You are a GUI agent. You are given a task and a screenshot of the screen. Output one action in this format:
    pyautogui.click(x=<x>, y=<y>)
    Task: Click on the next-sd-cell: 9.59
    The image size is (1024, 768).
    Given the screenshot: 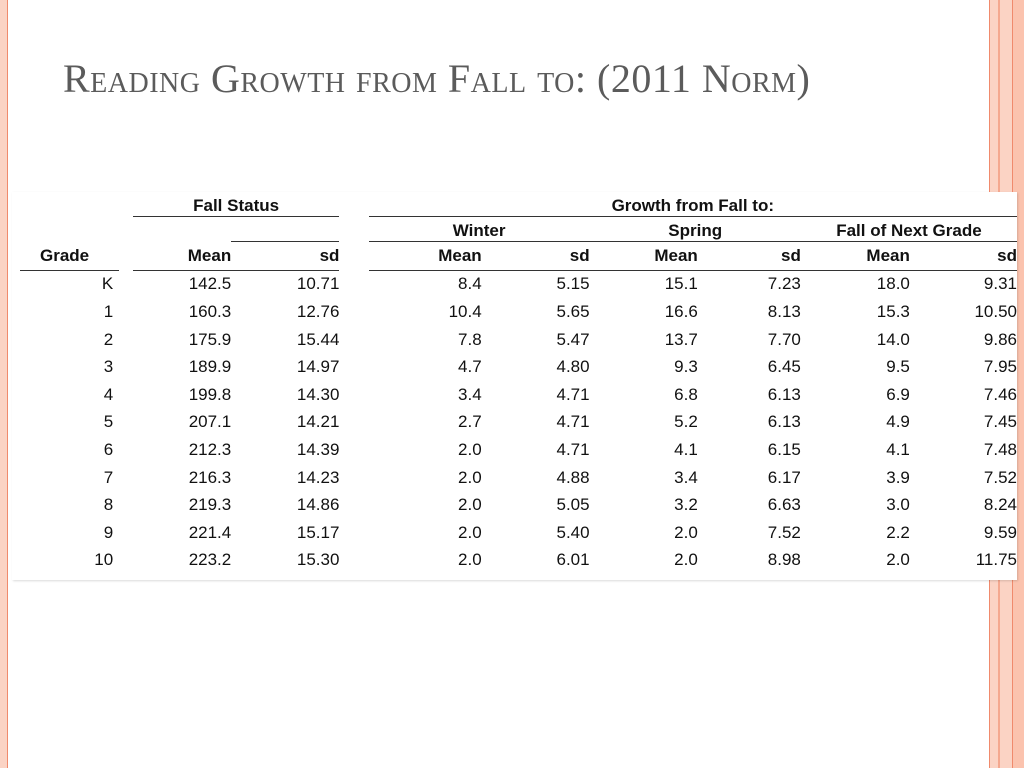 What is the action you would take?
    pyautogui.click(x=1000, y=532)
    